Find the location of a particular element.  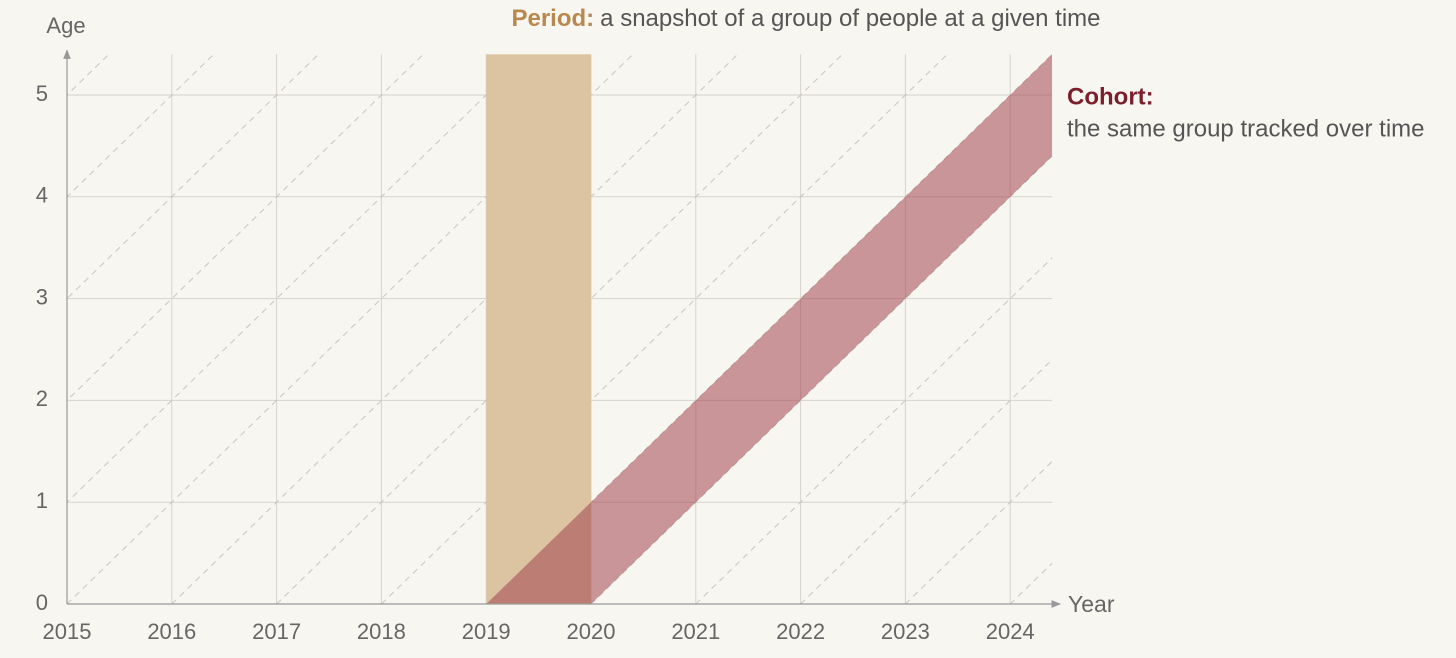

y-tick-label: 2 is located at coordinates (42, 398).